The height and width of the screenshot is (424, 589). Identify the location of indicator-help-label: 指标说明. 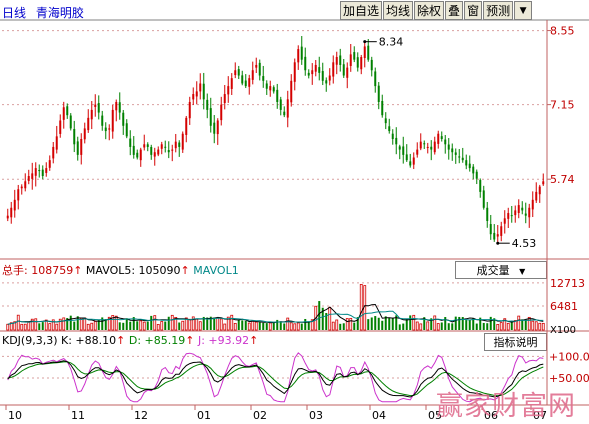
(515, 342).